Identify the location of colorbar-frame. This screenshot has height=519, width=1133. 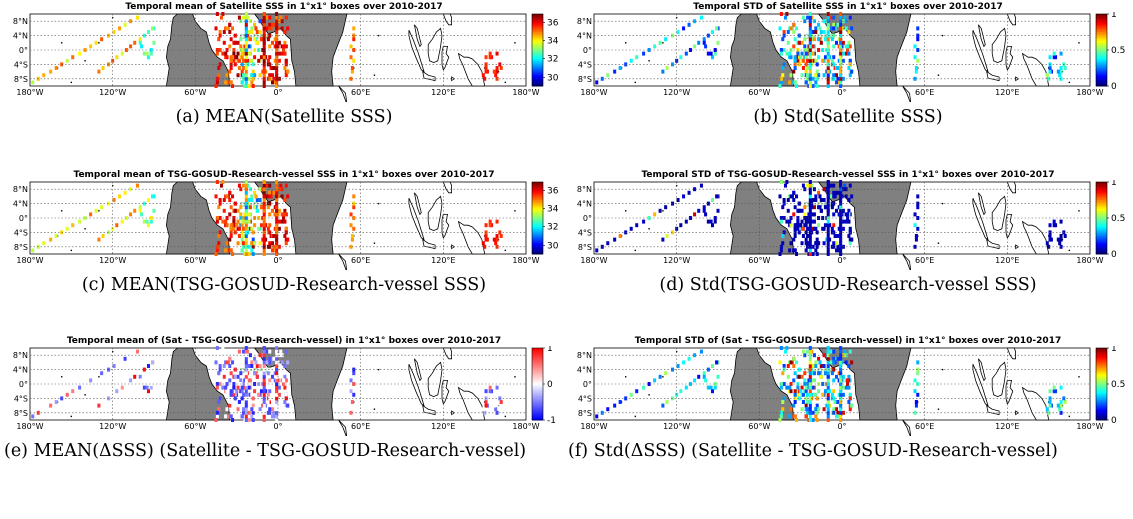
(537, 218).